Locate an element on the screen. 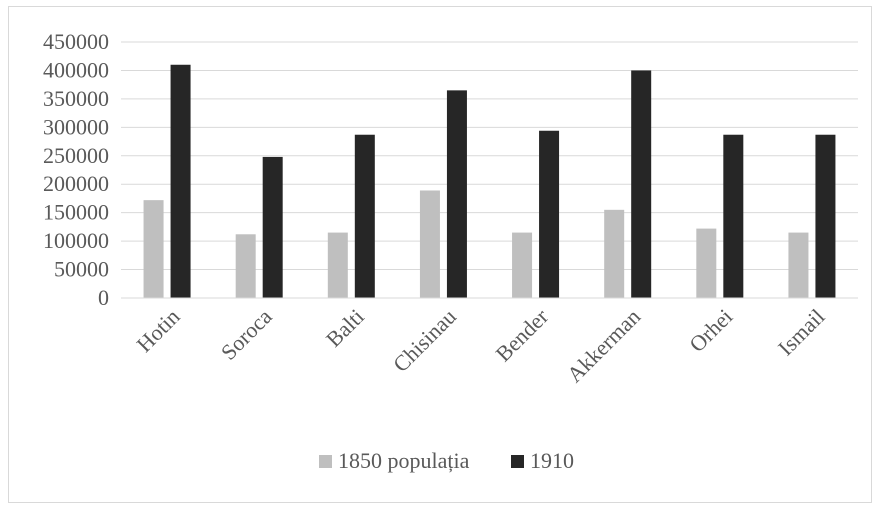 This screenshot has width=877, height=507. legend-label-1850: 1850 populația is located at coordinates (404, 460).